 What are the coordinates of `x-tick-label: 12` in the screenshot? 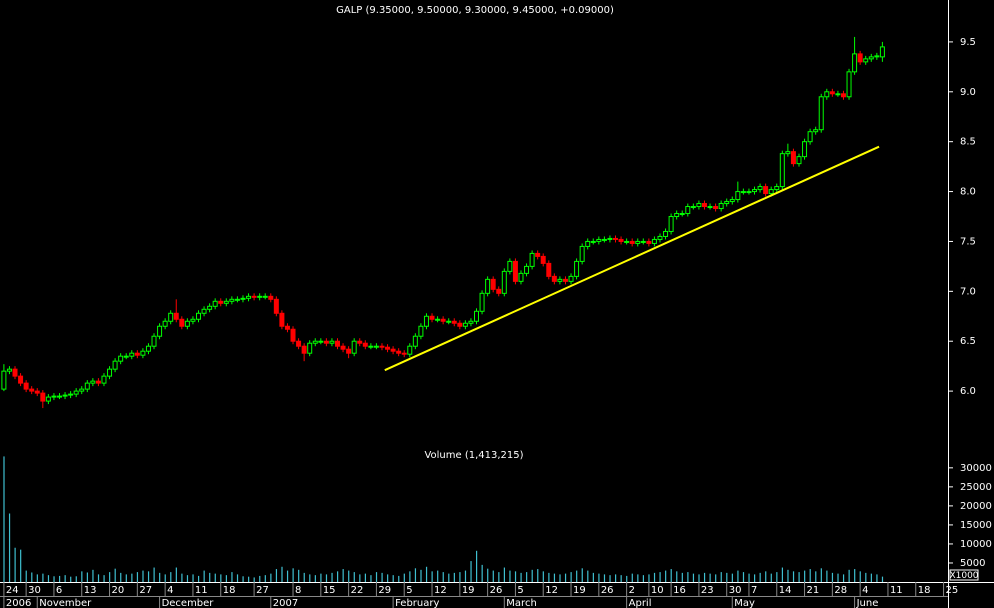 It's located at (440, 590).